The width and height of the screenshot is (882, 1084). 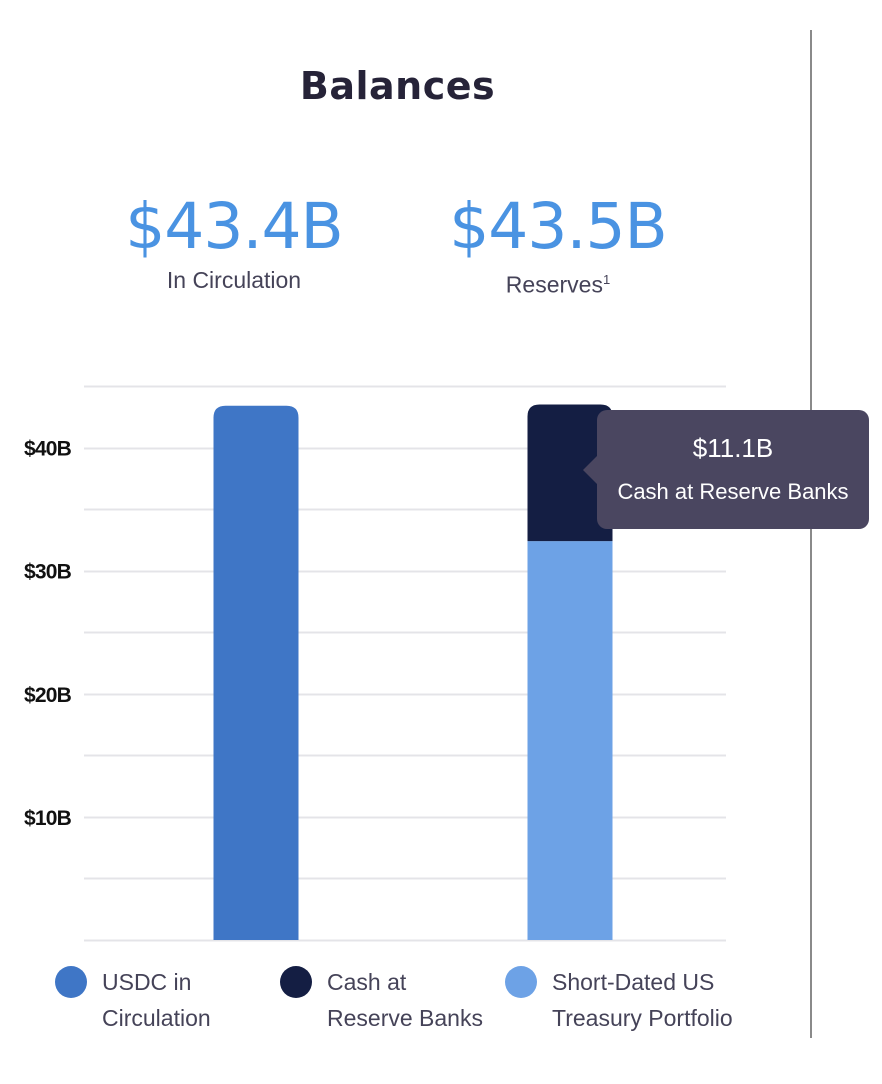 What do you see at coordinates (48, 695) in the screenshot?
I see `y-tick-label: $20B` at bounding box center [48, 695].